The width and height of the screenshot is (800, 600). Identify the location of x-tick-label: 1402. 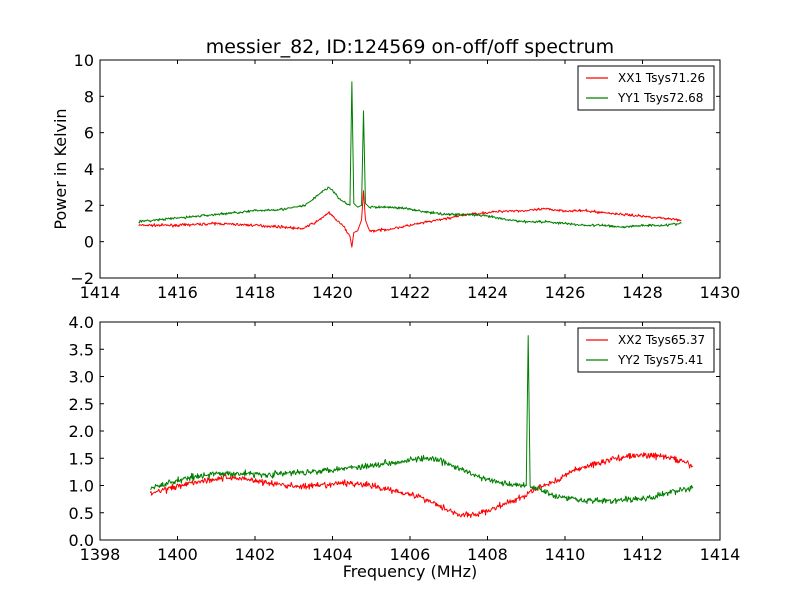
(255, 554).